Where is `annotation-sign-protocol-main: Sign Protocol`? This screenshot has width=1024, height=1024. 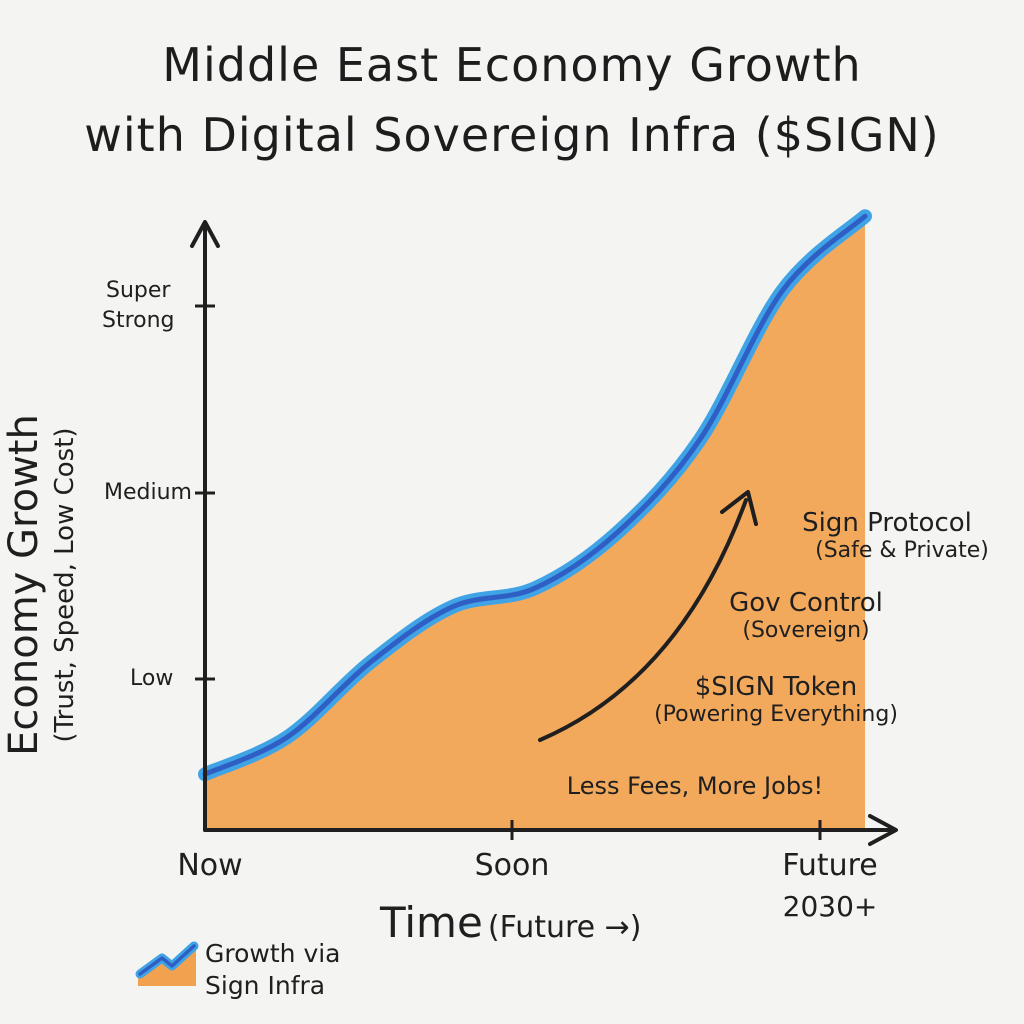 annotation-sign-protocol-main: Sign Protocol is located at coordinates (887, 523).